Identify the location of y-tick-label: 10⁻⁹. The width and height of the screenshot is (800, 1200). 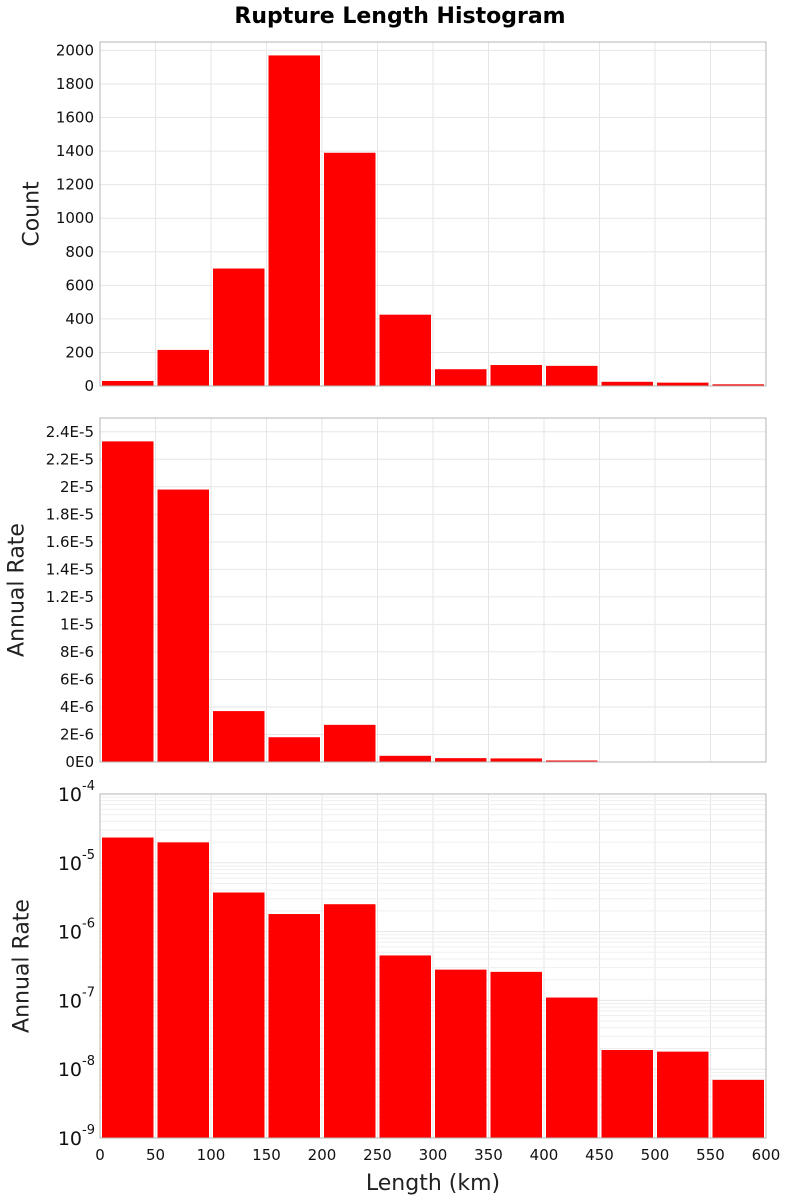
(76, 1136).